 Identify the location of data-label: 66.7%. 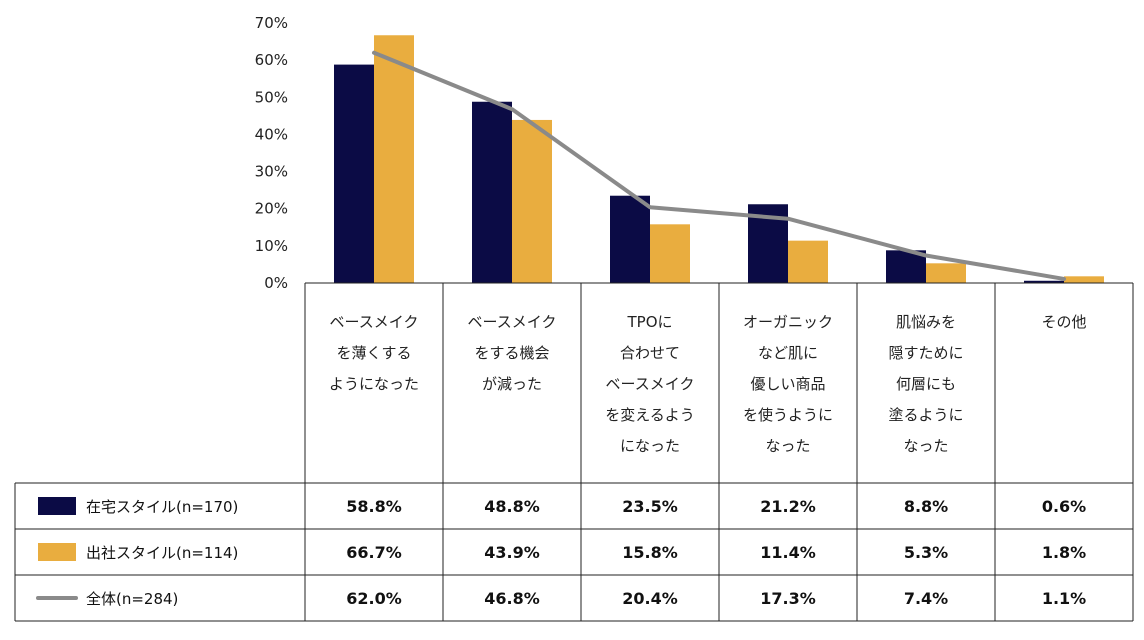
(374, 552).